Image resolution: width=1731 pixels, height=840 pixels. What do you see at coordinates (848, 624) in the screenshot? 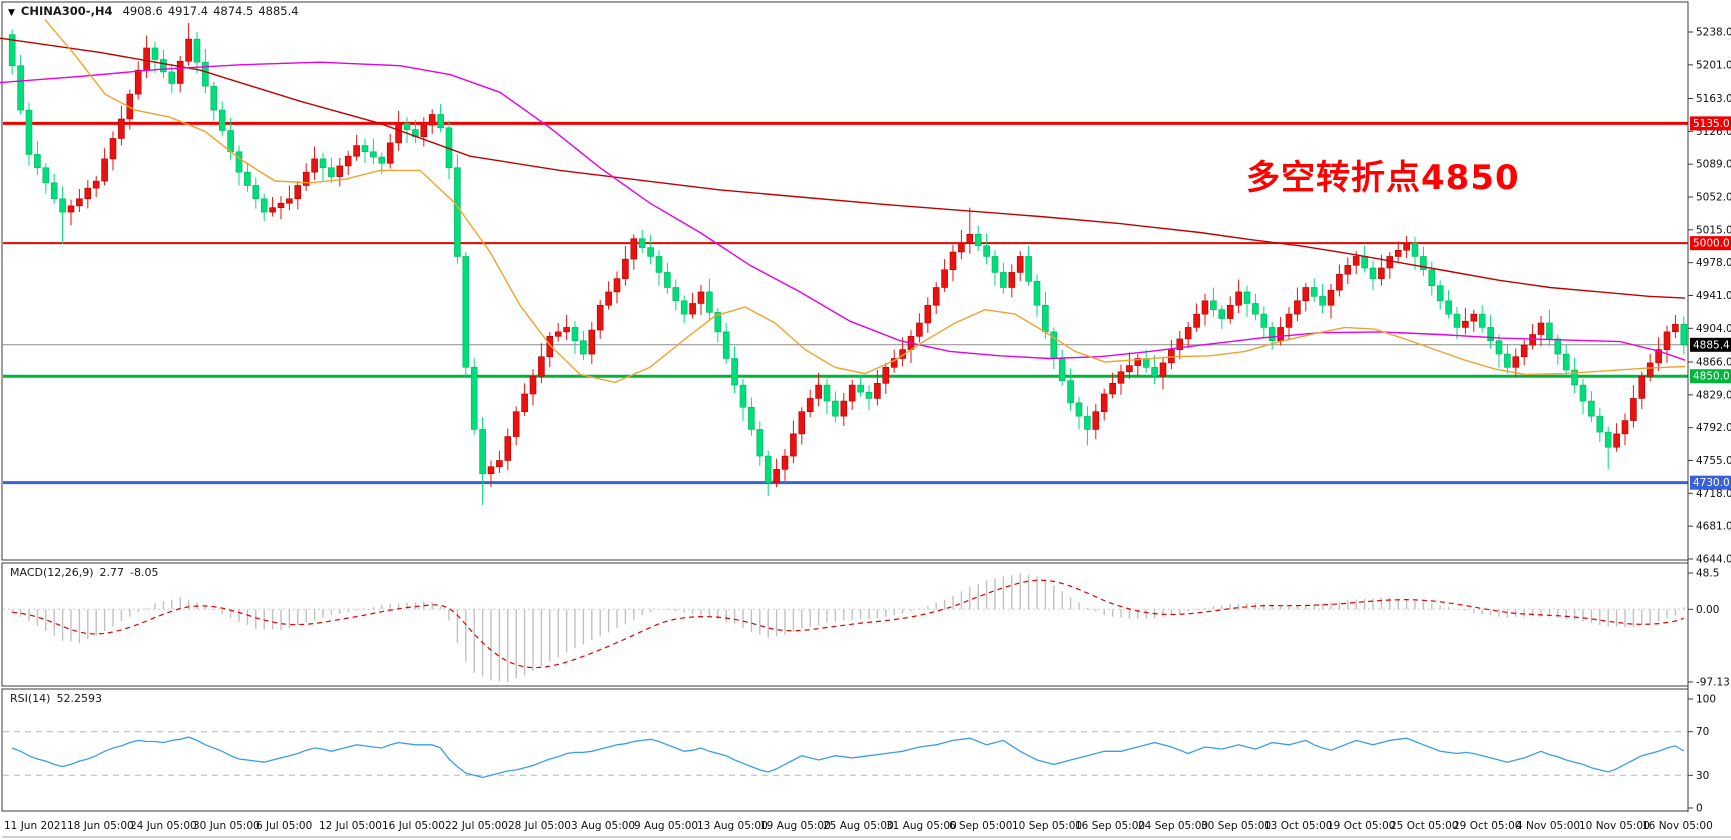
I see `macd-signal-line` at bounding box center [848, 624].